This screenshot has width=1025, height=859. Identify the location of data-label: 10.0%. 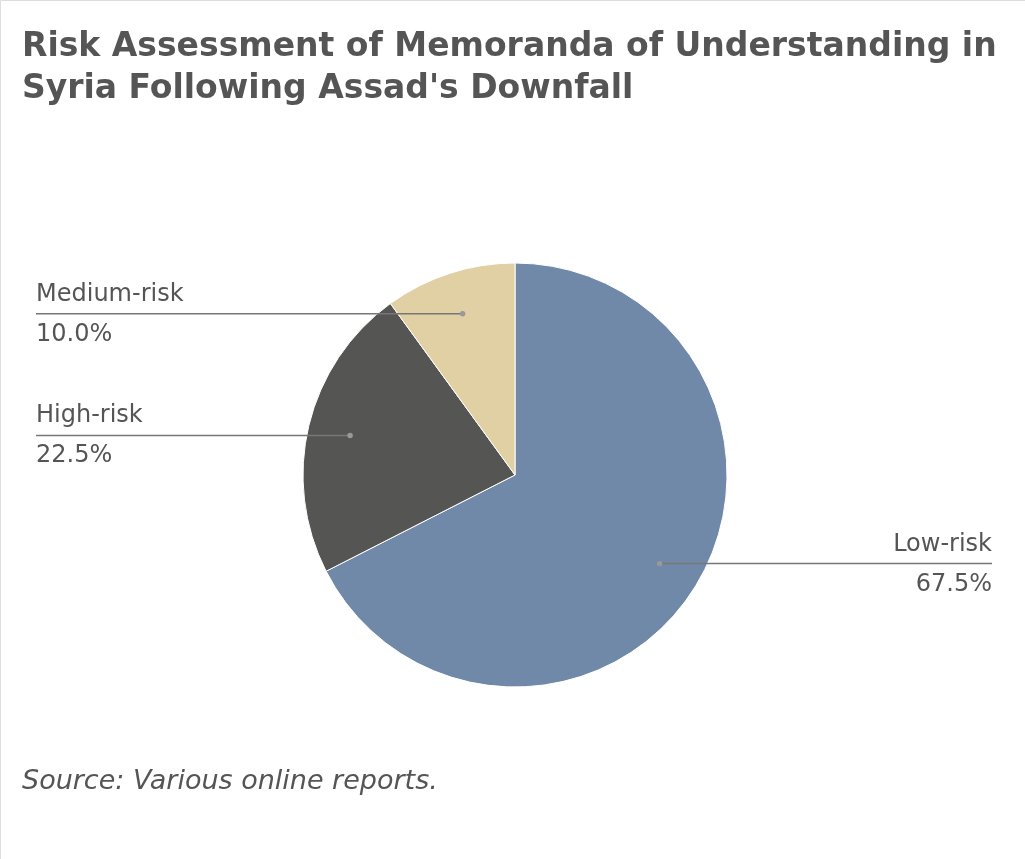
(74, 332).